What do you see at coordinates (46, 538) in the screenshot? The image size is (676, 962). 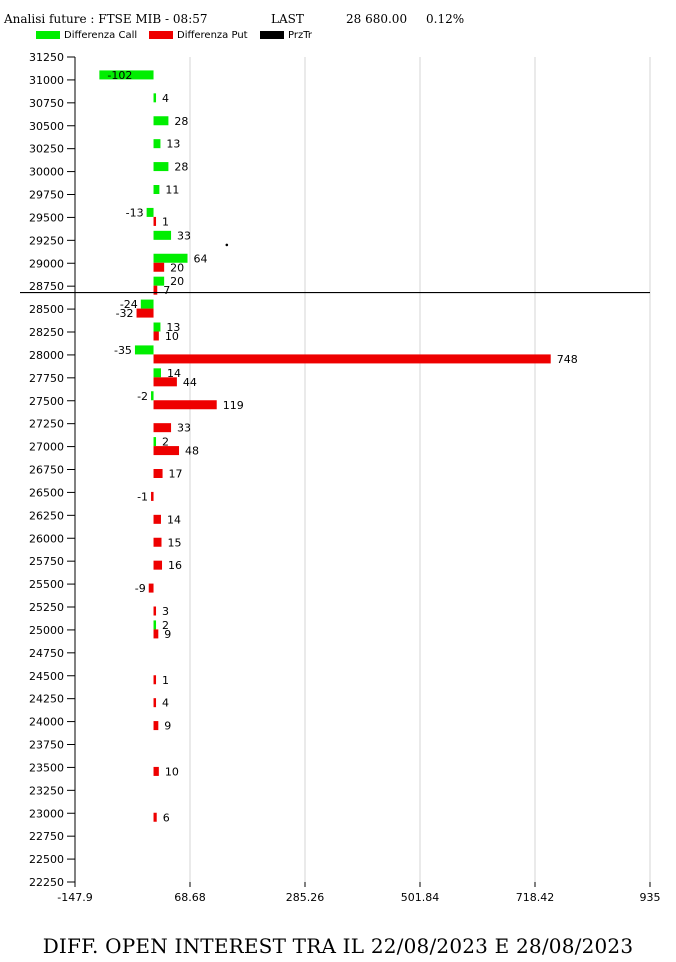 I see `y-tick-label: 26000` at bounding box center [46, 538].